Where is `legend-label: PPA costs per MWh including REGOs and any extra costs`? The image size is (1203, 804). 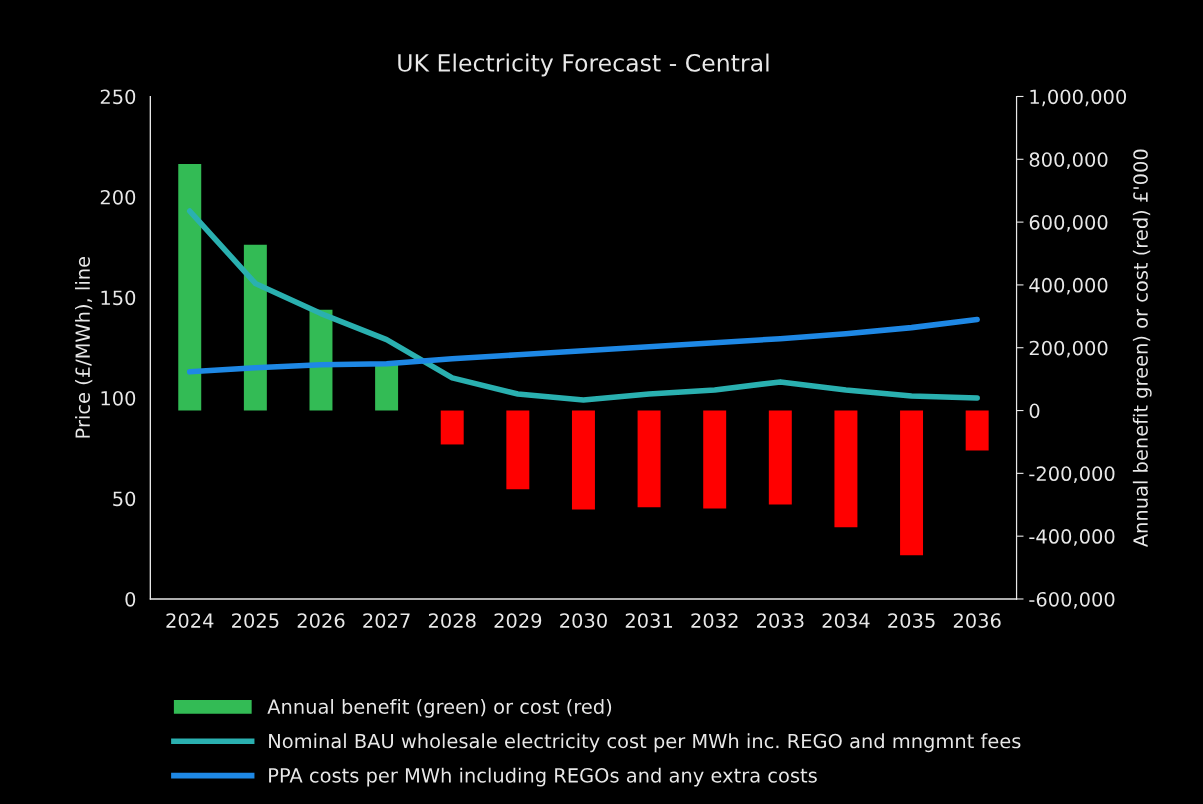
legend-label: PPA costs per MWh including REGOs and any extra costs is located at coordinates (543, 777).